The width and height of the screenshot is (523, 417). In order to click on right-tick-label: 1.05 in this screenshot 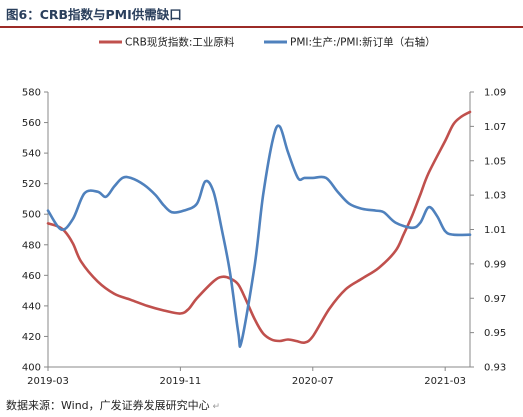, I will do `click(495, 161)`.